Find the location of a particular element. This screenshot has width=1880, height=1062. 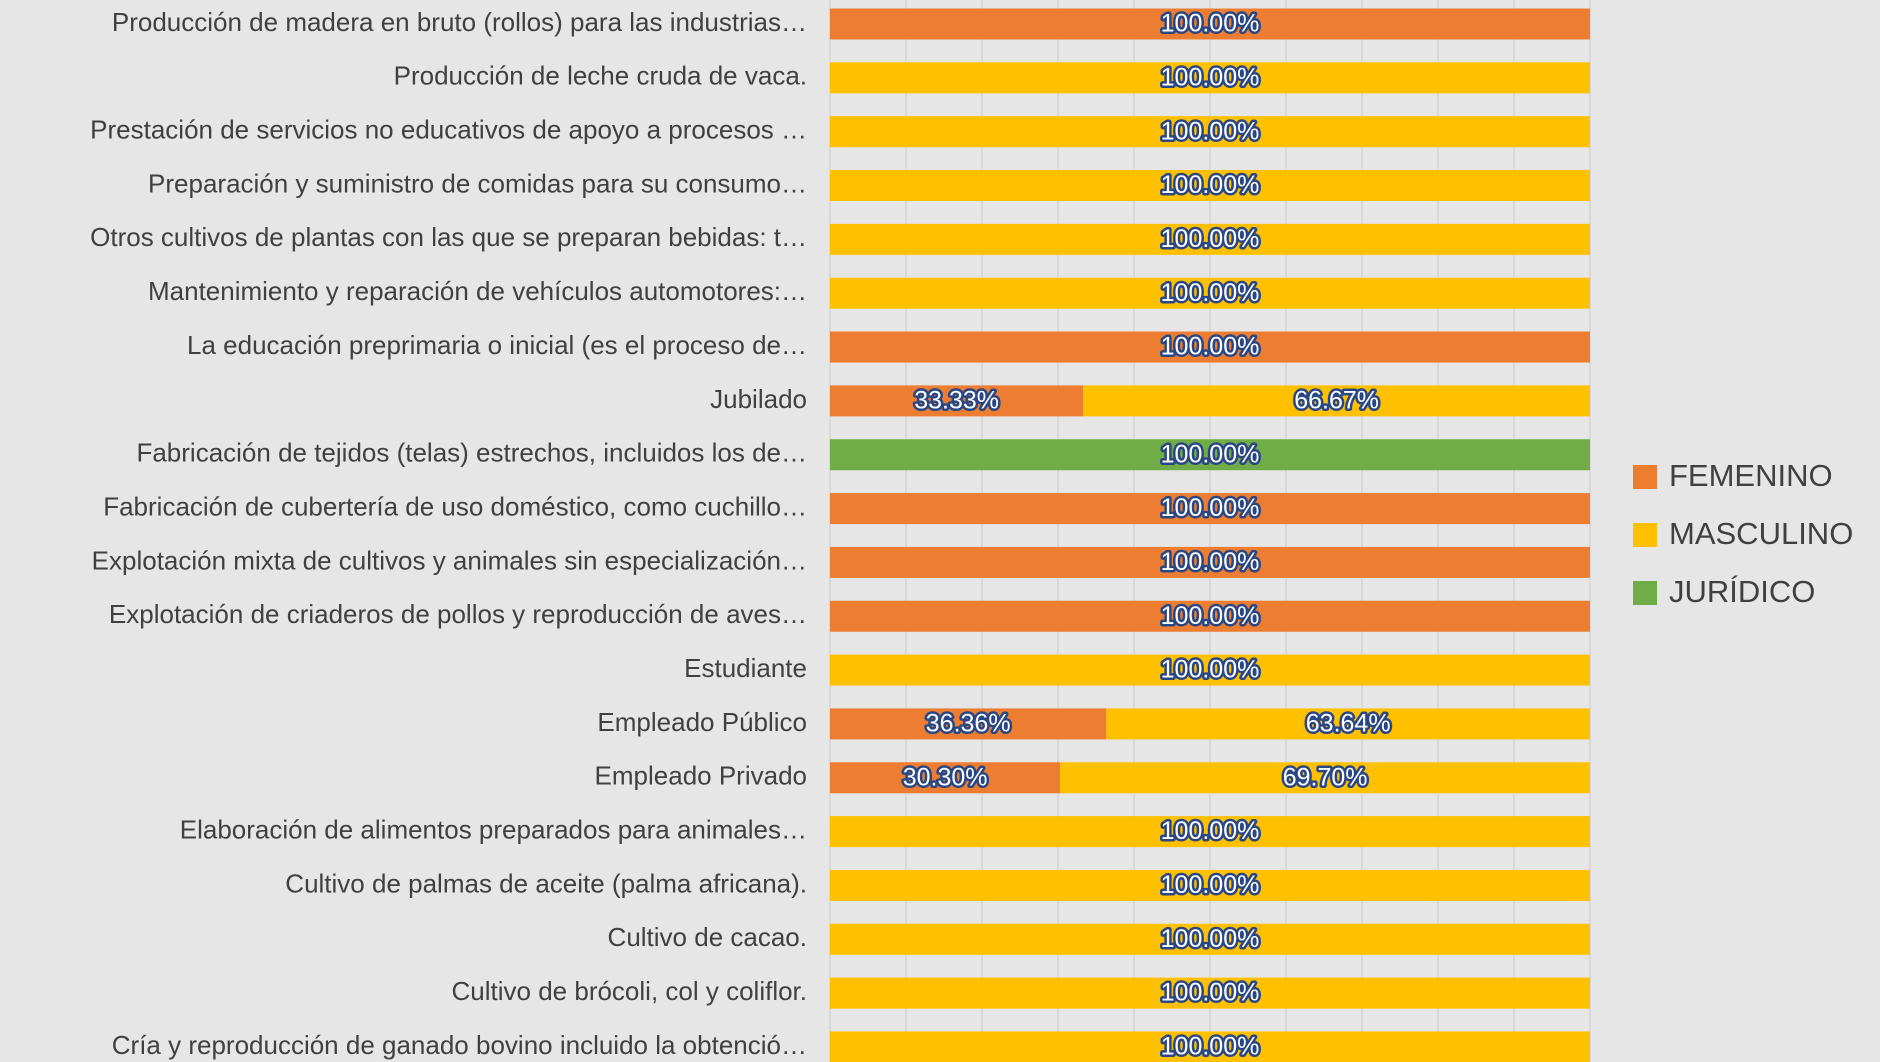

category-label: Empleado Privado is located at coordinates (701, 776).